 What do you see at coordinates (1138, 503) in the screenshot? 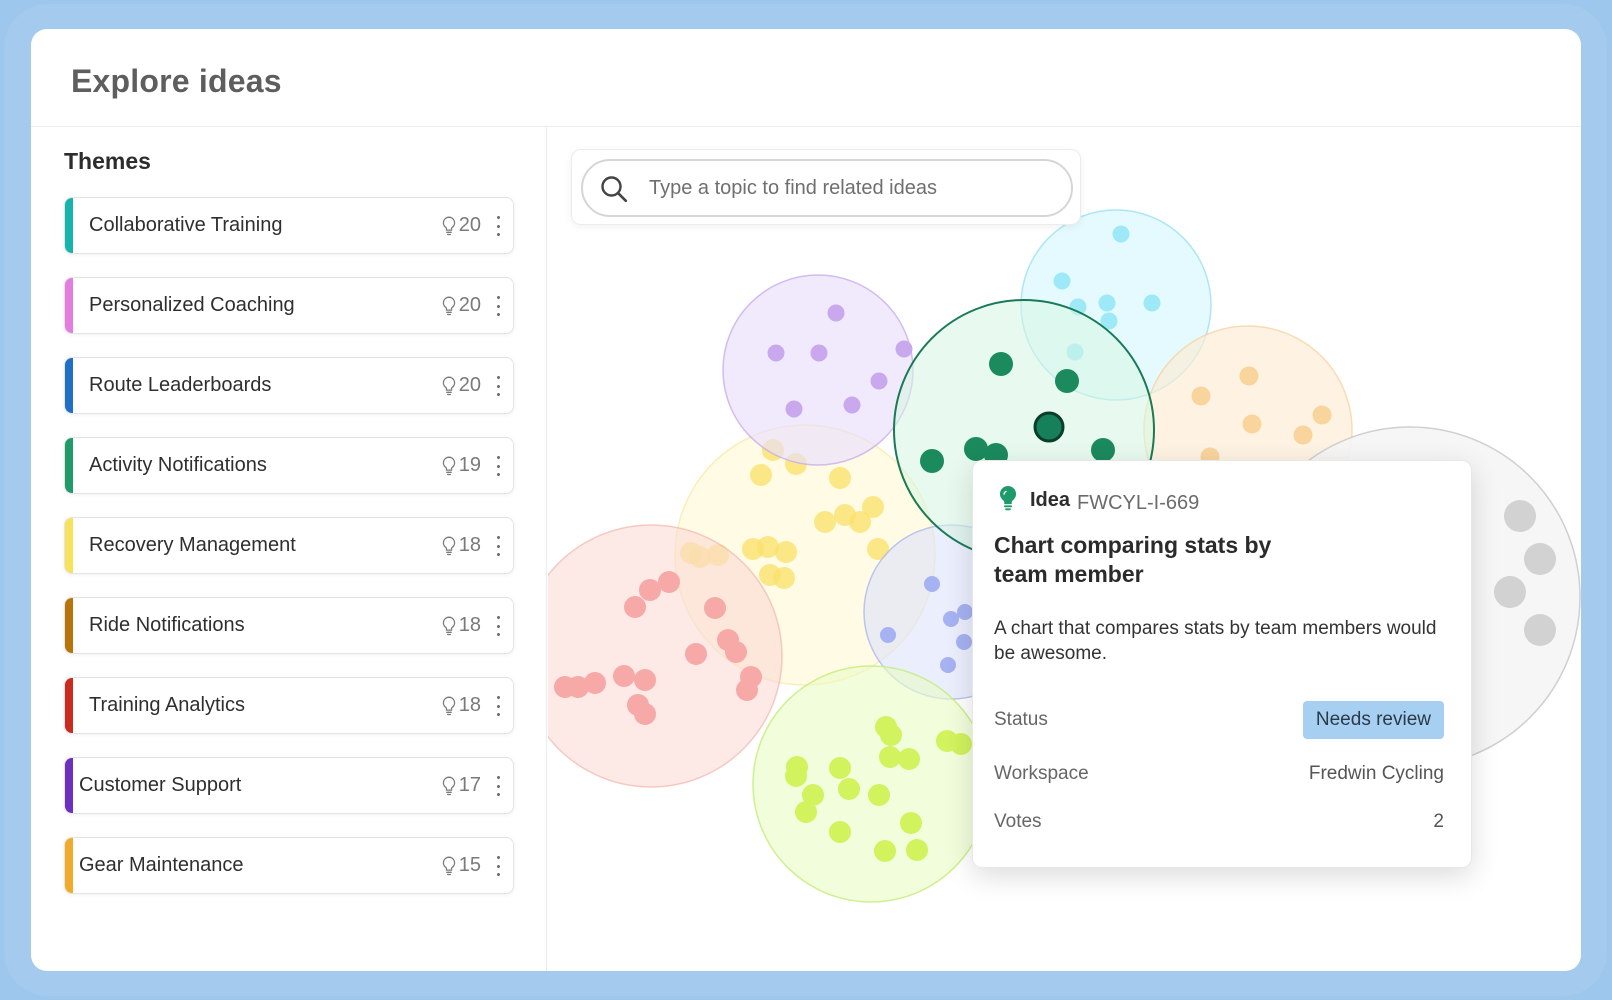
I see `idea-reference-id: FWCYL-I-669` at bounding box center [1138, 503].